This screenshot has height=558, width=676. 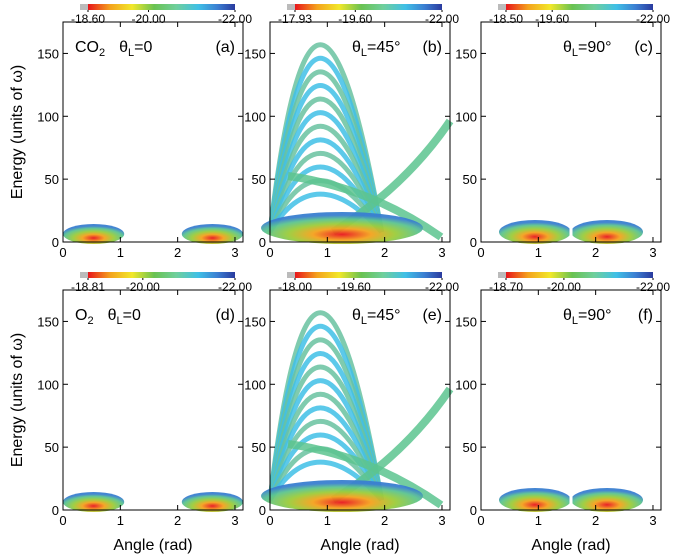 I want to click on molecule: O, so click(x=81, y=315).